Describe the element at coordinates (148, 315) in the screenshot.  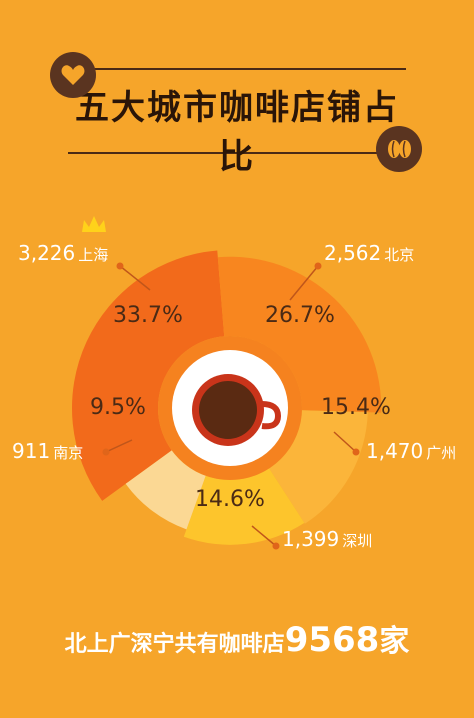
I see `percent-label-上海: 33.7%` at that location.